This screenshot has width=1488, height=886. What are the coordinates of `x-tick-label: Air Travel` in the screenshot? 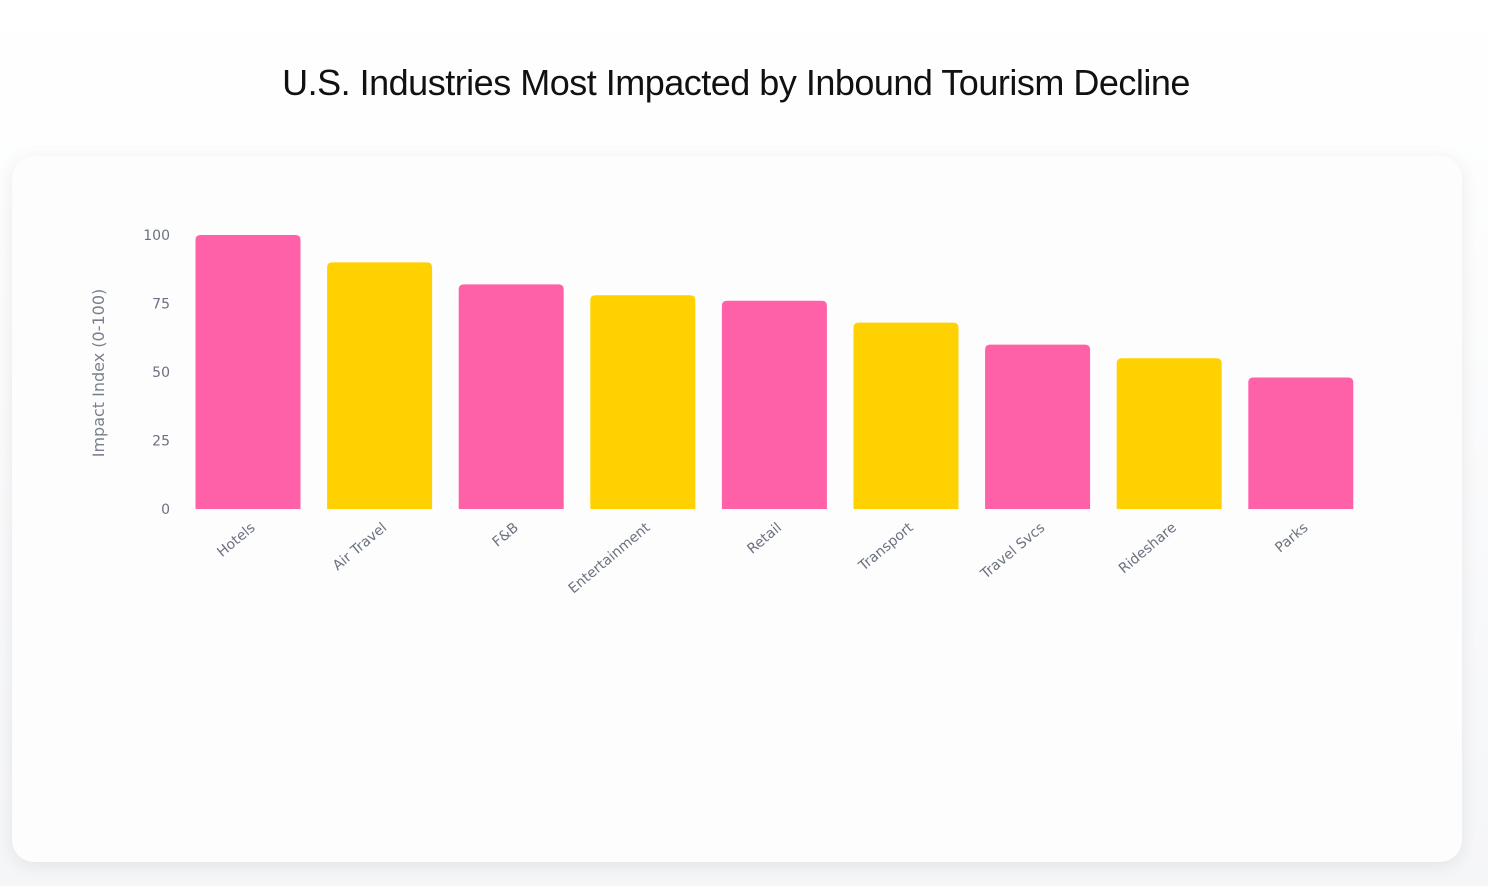 It's located at (360, 547).